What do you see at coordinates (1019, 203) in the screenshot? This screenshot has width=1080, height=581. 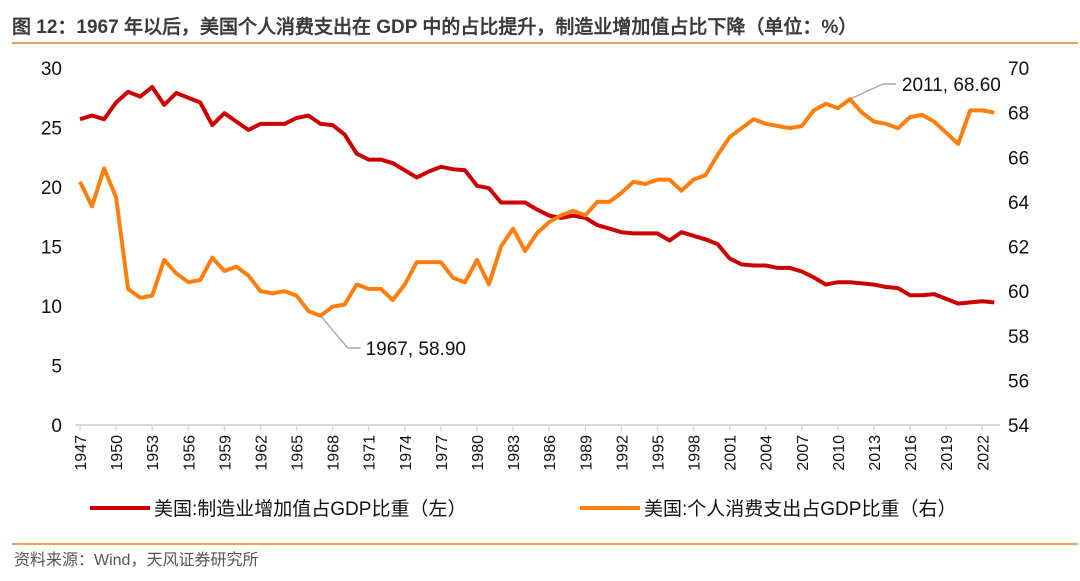 I see `y-right-tick-label: 64` at bounding box center [1019, 203].